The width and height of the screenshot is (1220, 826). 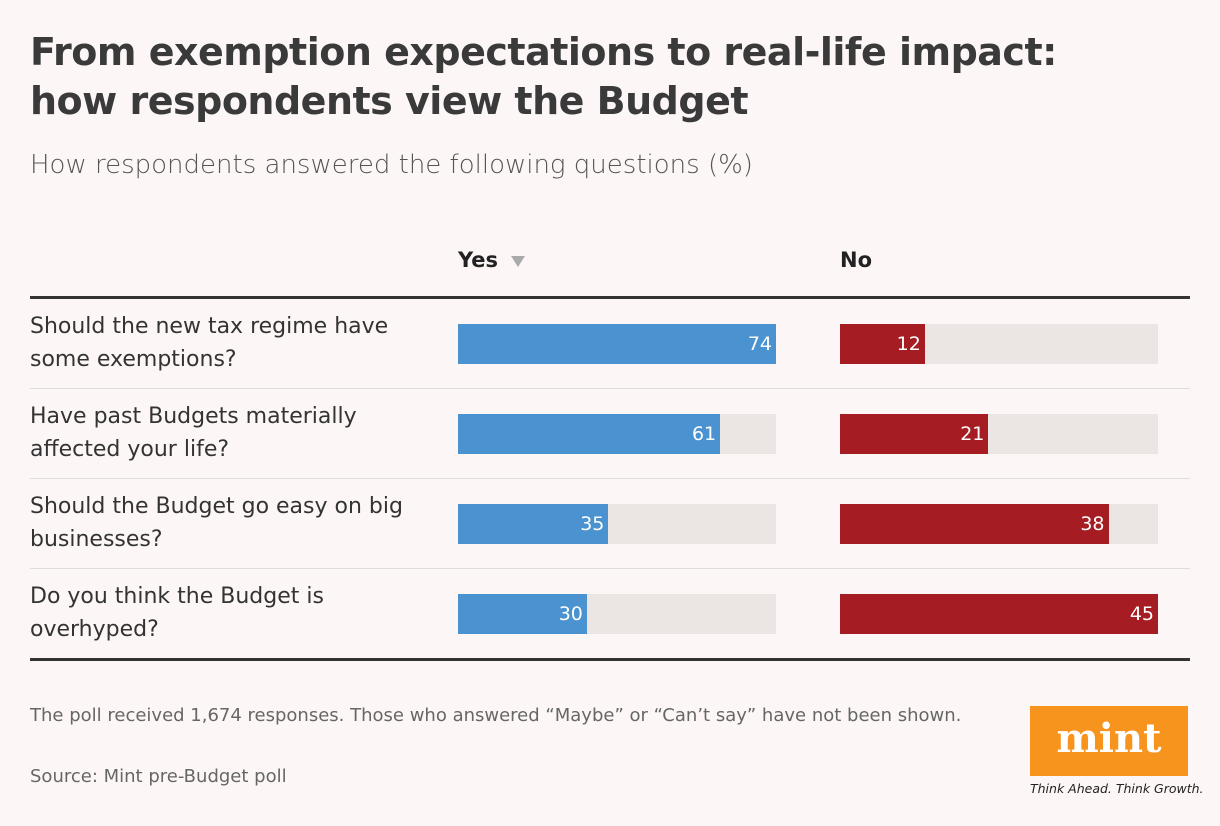 I want to click on logo: mint, so click(x=1109, y=741).